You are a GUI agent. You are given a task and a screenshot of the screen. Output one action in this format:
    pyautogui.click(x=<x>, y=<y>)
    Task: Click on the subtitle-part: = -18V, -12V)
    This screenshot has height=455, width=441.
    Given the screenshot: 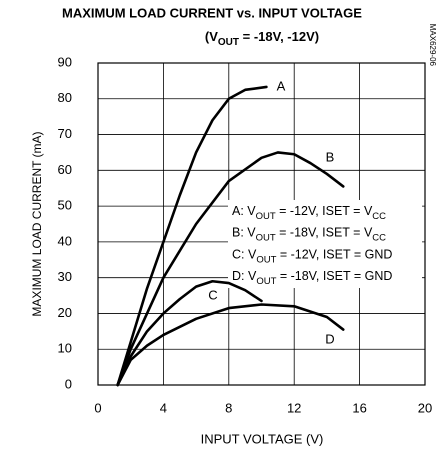 What is the action you would take?
    pyautogui.click(x=279, y=36)
    